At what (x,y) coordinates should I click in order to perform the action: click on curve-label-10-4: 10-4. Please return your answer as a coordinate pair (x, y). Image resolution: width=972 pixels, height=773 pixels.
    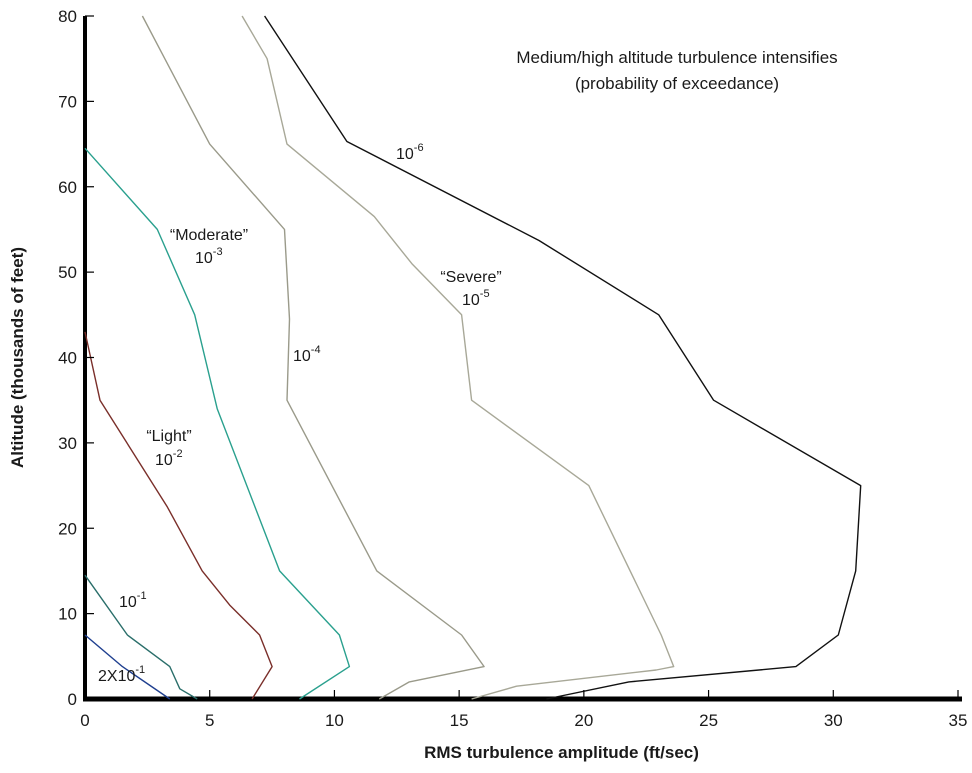
    Looking at the image, I should click on (307, 354).